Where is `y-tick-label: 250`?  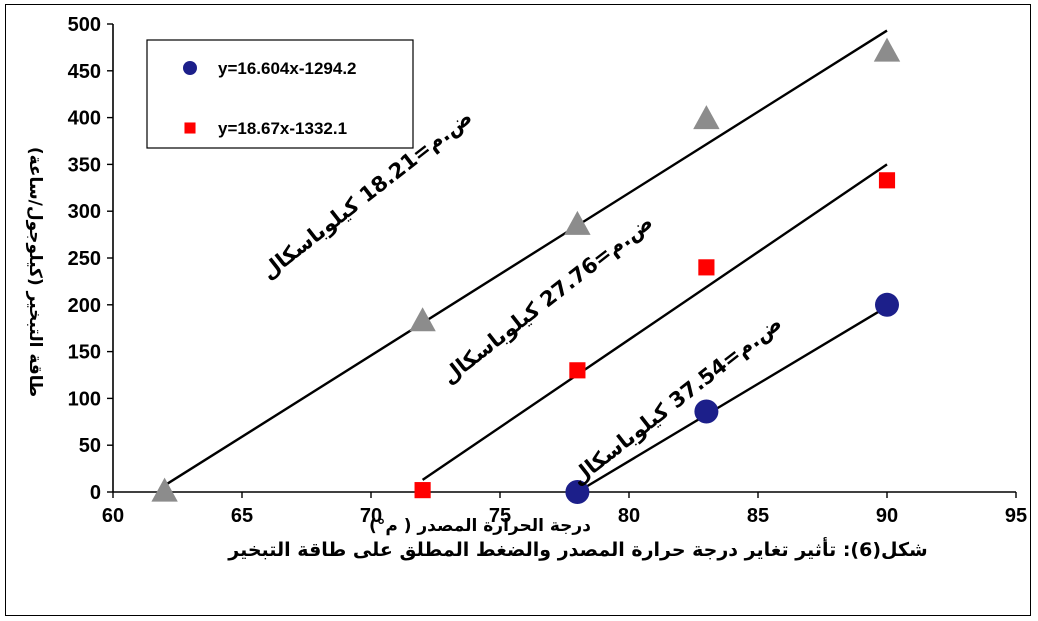 y-tick-label: 250 is located at coordinates (84, 259).